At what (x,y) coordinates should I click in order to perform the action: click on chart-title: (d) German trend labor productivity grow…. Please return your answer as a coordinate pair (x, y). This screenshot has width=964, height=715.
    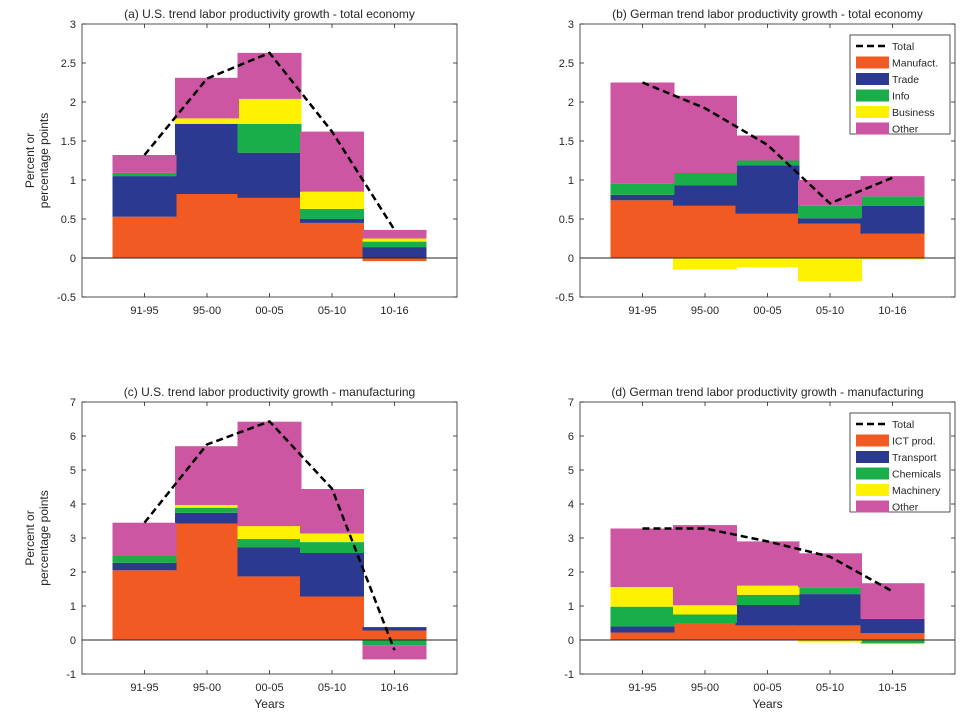
    Looking at the image, I should click on (767, 392).